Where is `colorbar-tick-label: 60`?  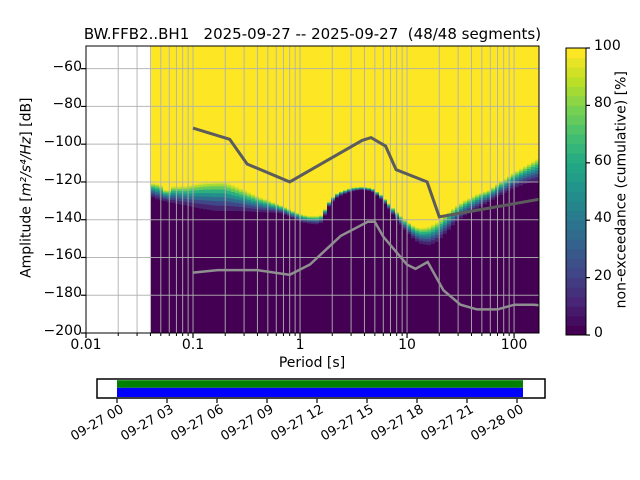 colorbar-tick-label: 60 is located at coordinates (603, 160).